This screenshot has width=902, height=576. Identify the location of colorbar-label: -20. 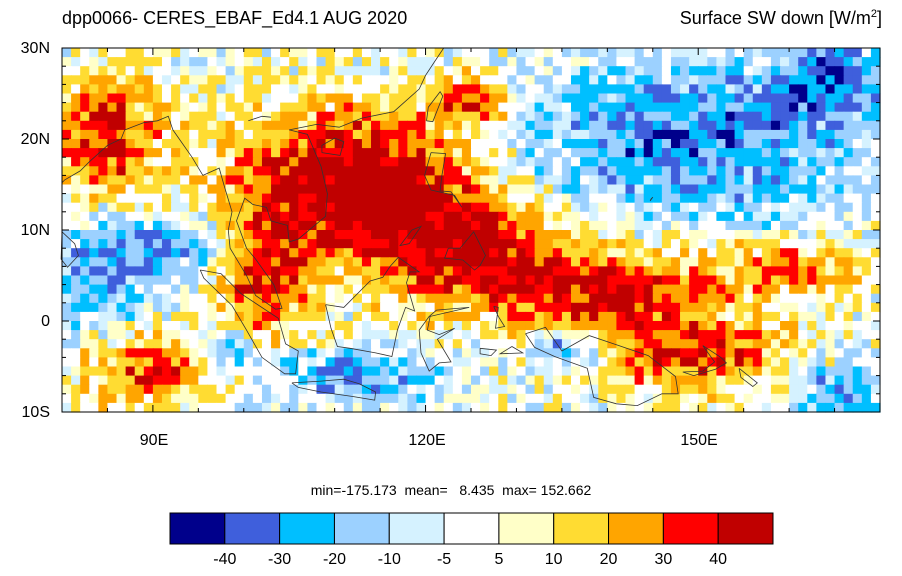
(334, 559).